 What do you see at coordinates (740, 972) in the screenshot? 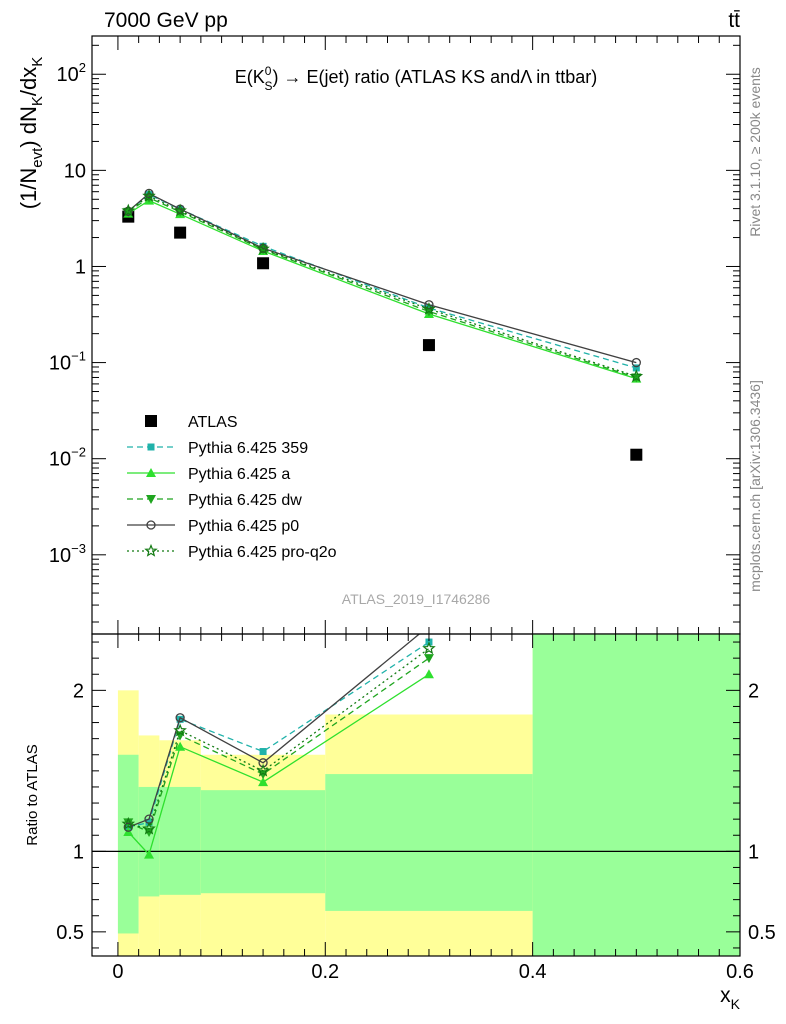
I see `x-tick-label: 0.6` at bounding box center [740, 972].